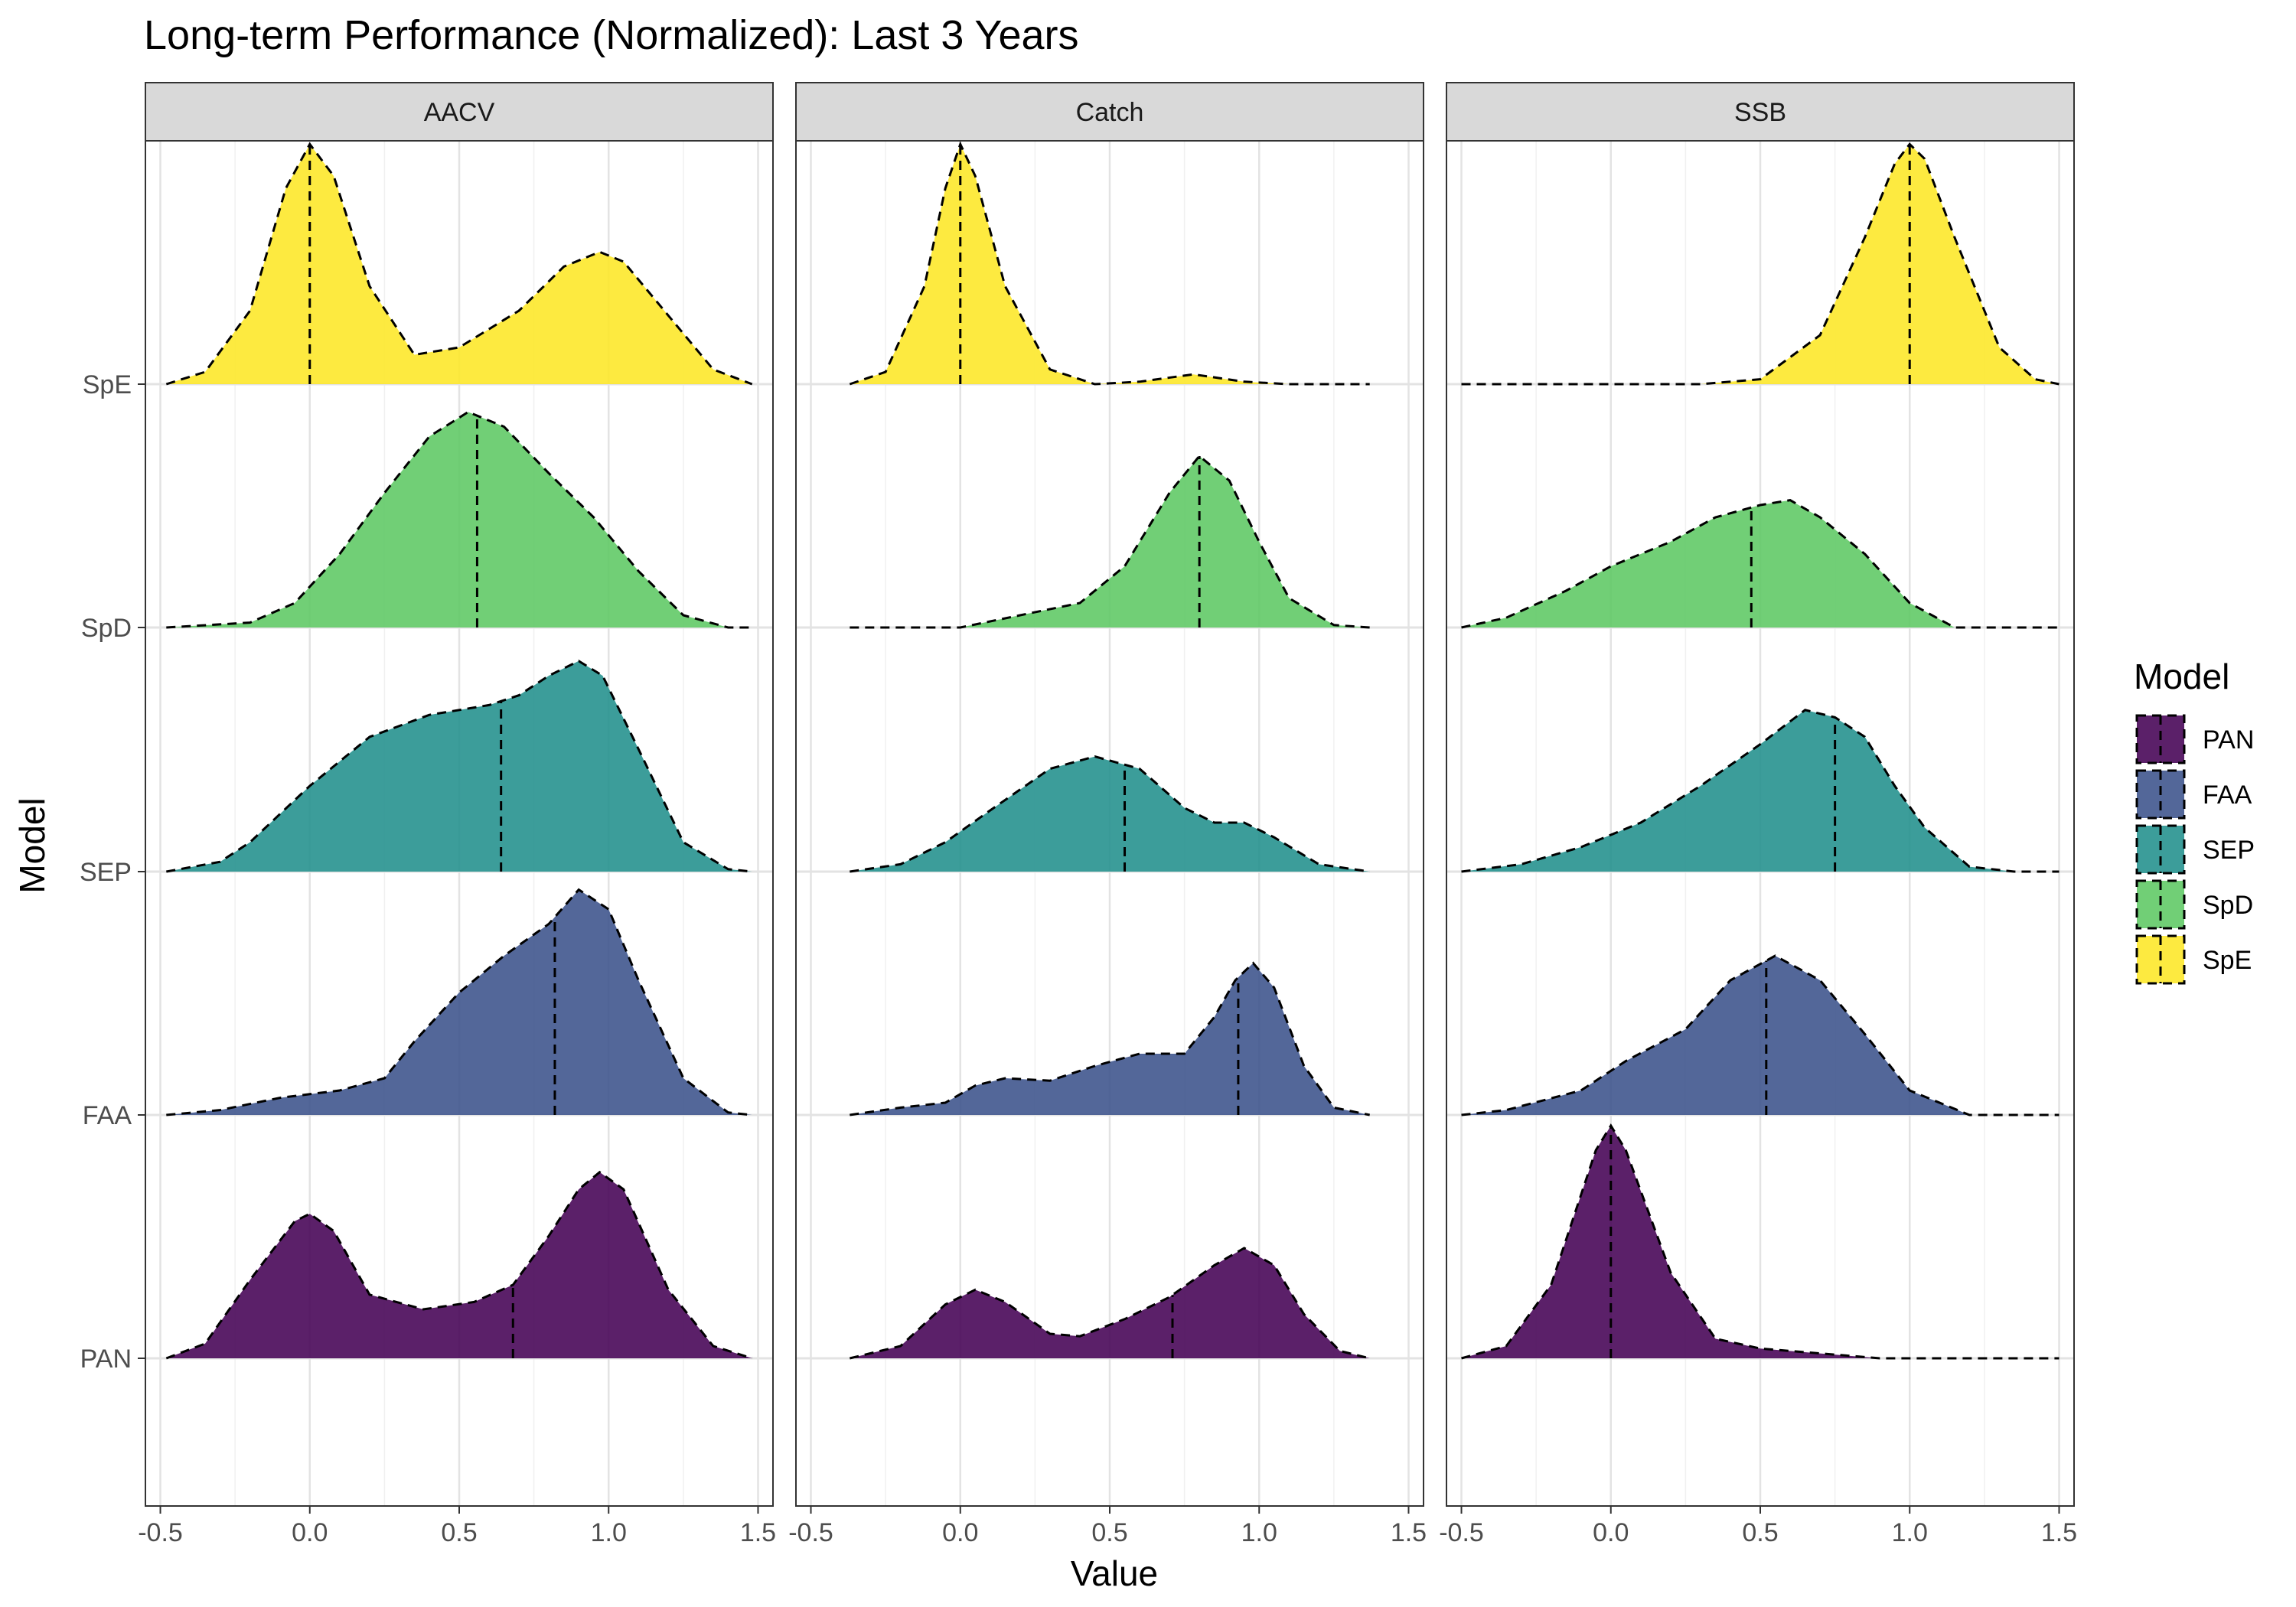 Image resolution: width=2296 pixels, height=1607 pixels. I want to click on strip-label: AACV, so click(459, 112).